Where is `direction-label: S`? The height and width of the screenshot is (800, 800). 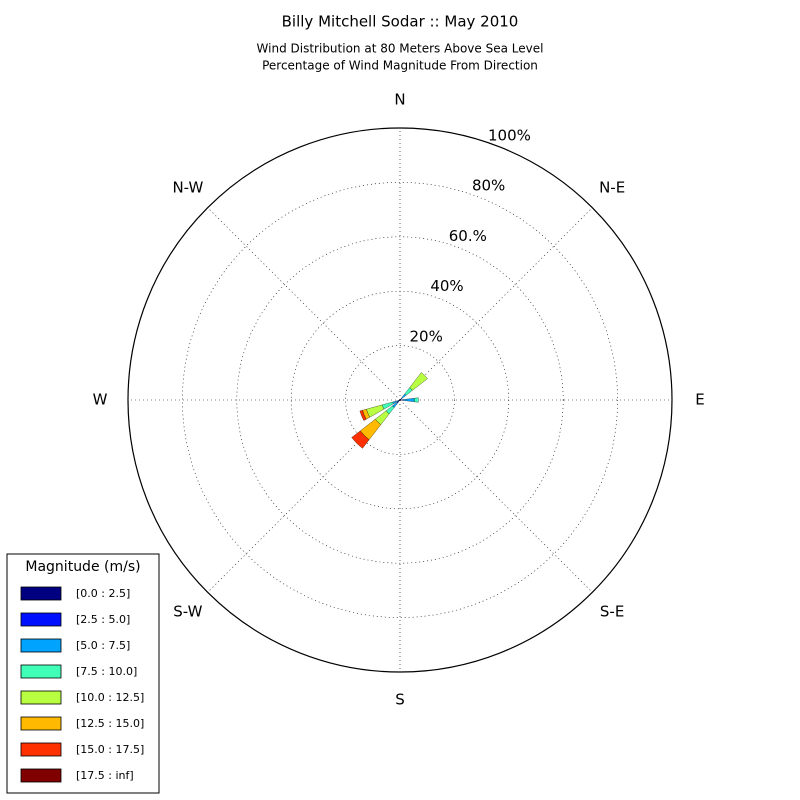 direction-label: S is located at coordinates (400, 700).